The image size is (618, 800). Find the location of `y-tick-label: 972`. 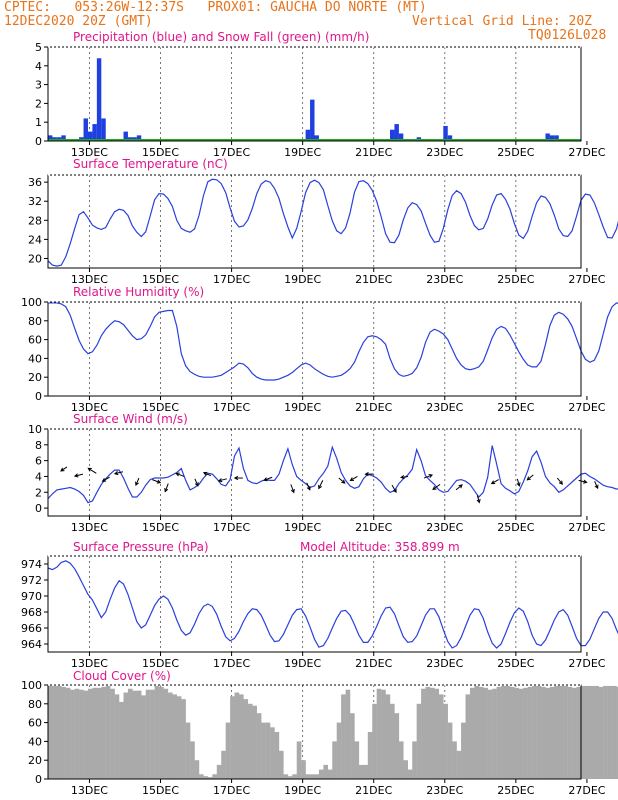

y-tick-label: 972 is located at coordinates (31, 580).